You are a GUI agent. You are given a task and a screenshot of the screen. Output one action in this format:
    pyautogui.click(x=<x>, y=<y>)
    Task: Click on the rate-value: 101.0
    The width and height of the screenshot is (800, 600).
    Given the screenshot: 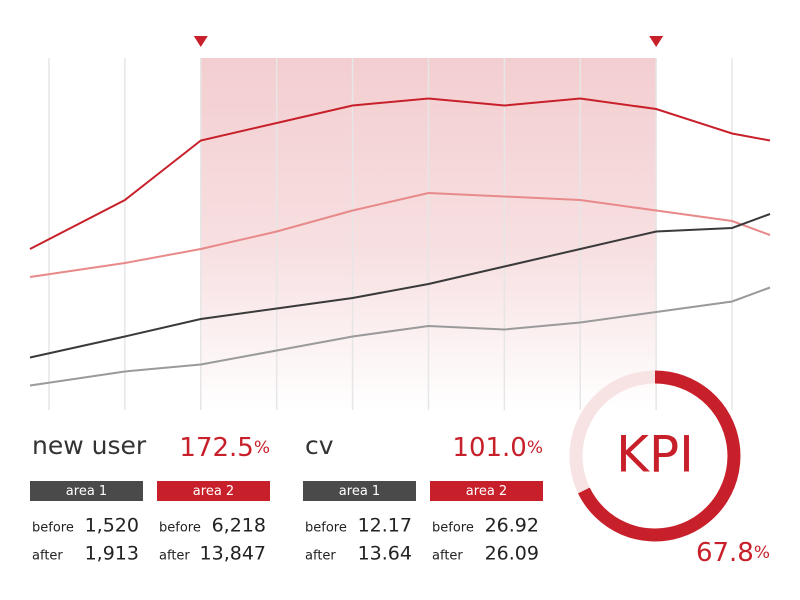 What is the action you would take?
    pyautogui.click(x=489, y=448)
    